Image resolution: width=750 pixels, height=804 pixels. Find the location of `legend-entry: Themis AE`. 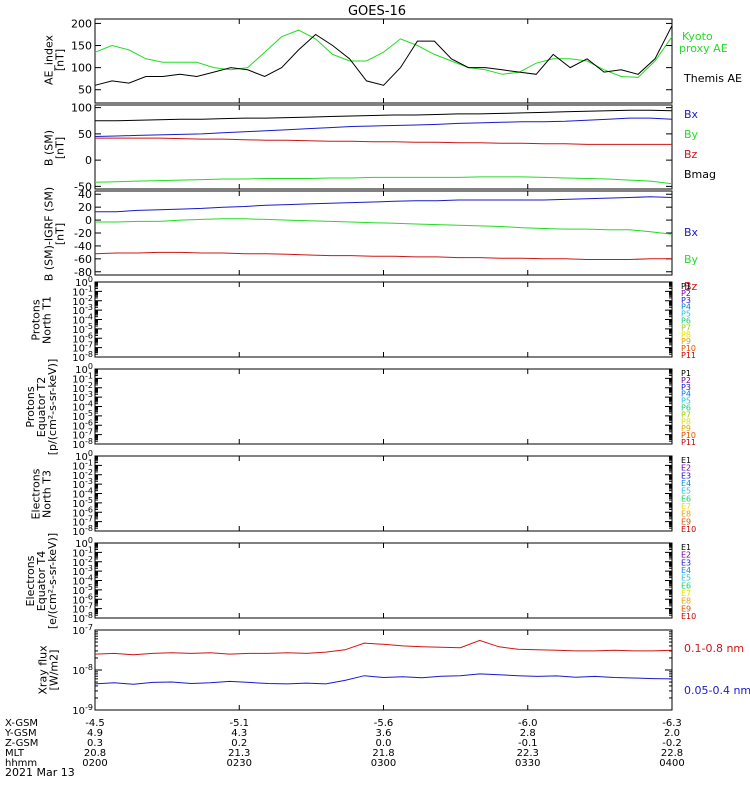

legend-entry: Themis AE is located at coordinates (712, 78).